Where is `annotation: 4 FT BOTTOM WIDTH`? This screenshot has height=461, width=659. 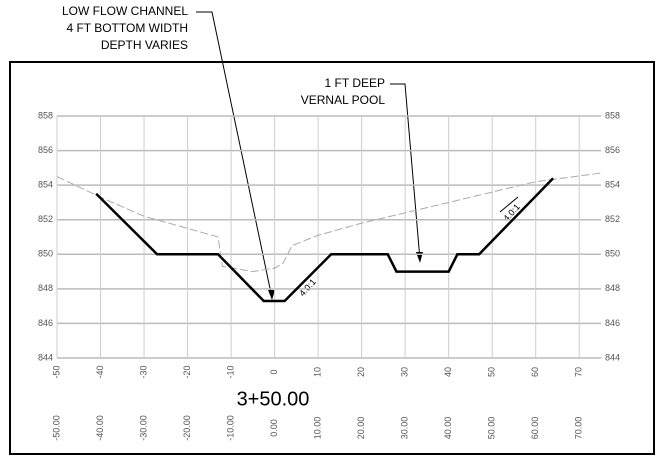 annotation: 4 FT BOTTOM WIDTH is located at coordinates (127, 28).